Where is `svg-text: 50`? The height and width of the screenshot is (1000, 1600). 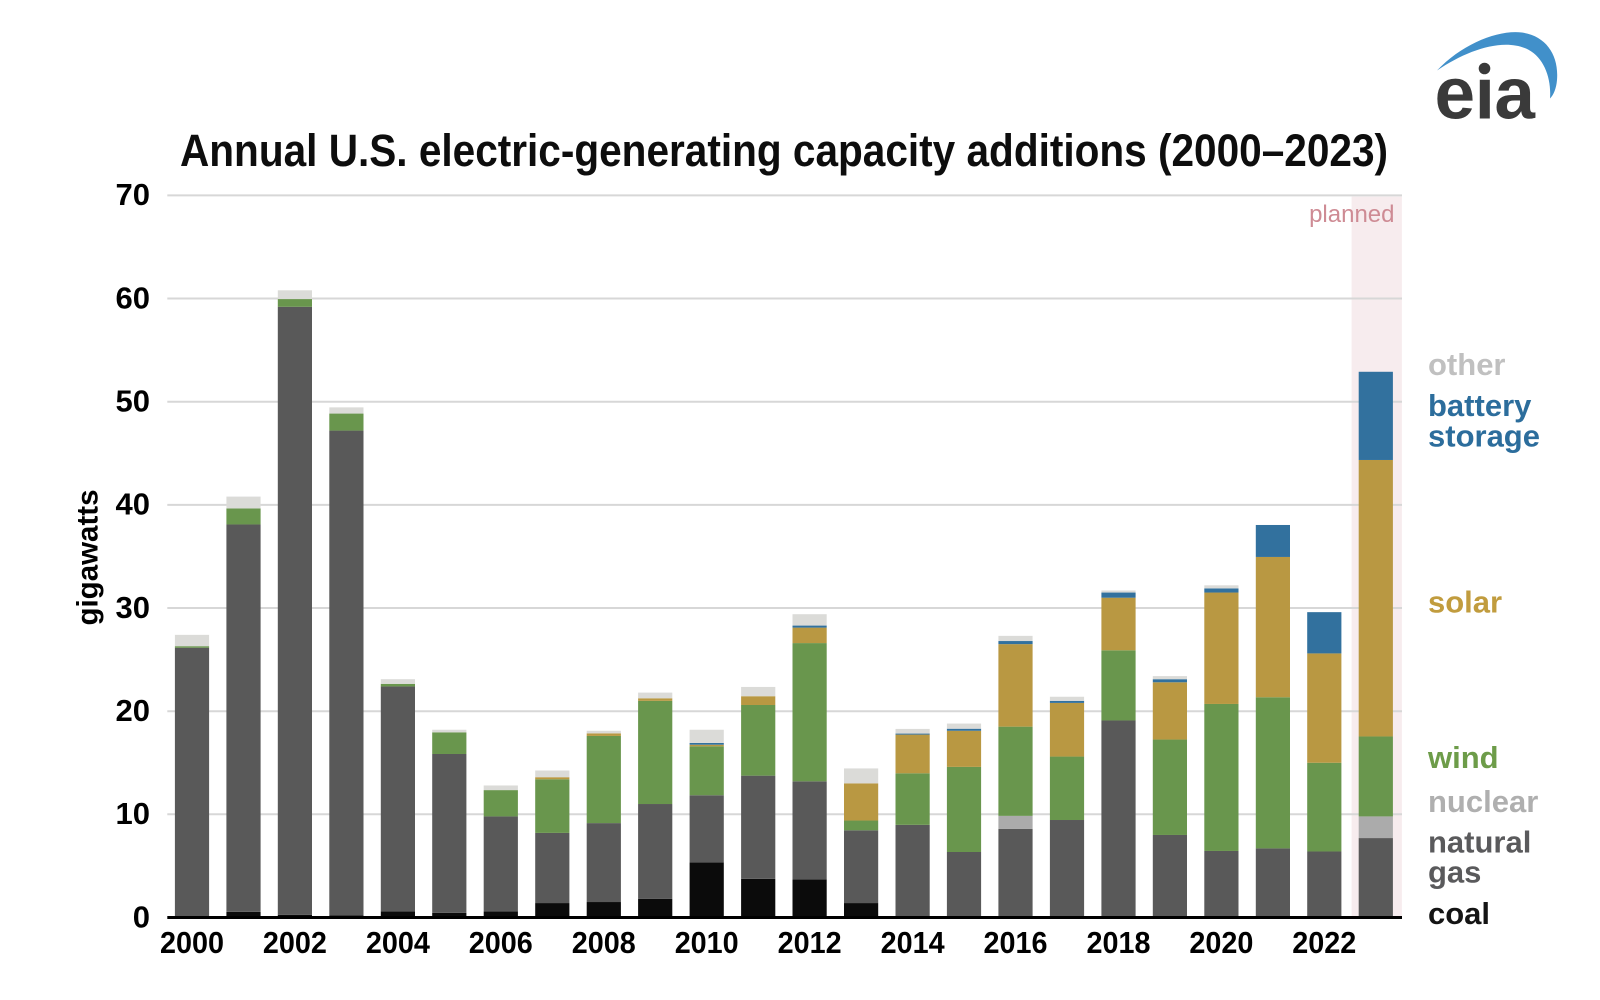 svg-text: 50 is located at coordinates (133, 401).